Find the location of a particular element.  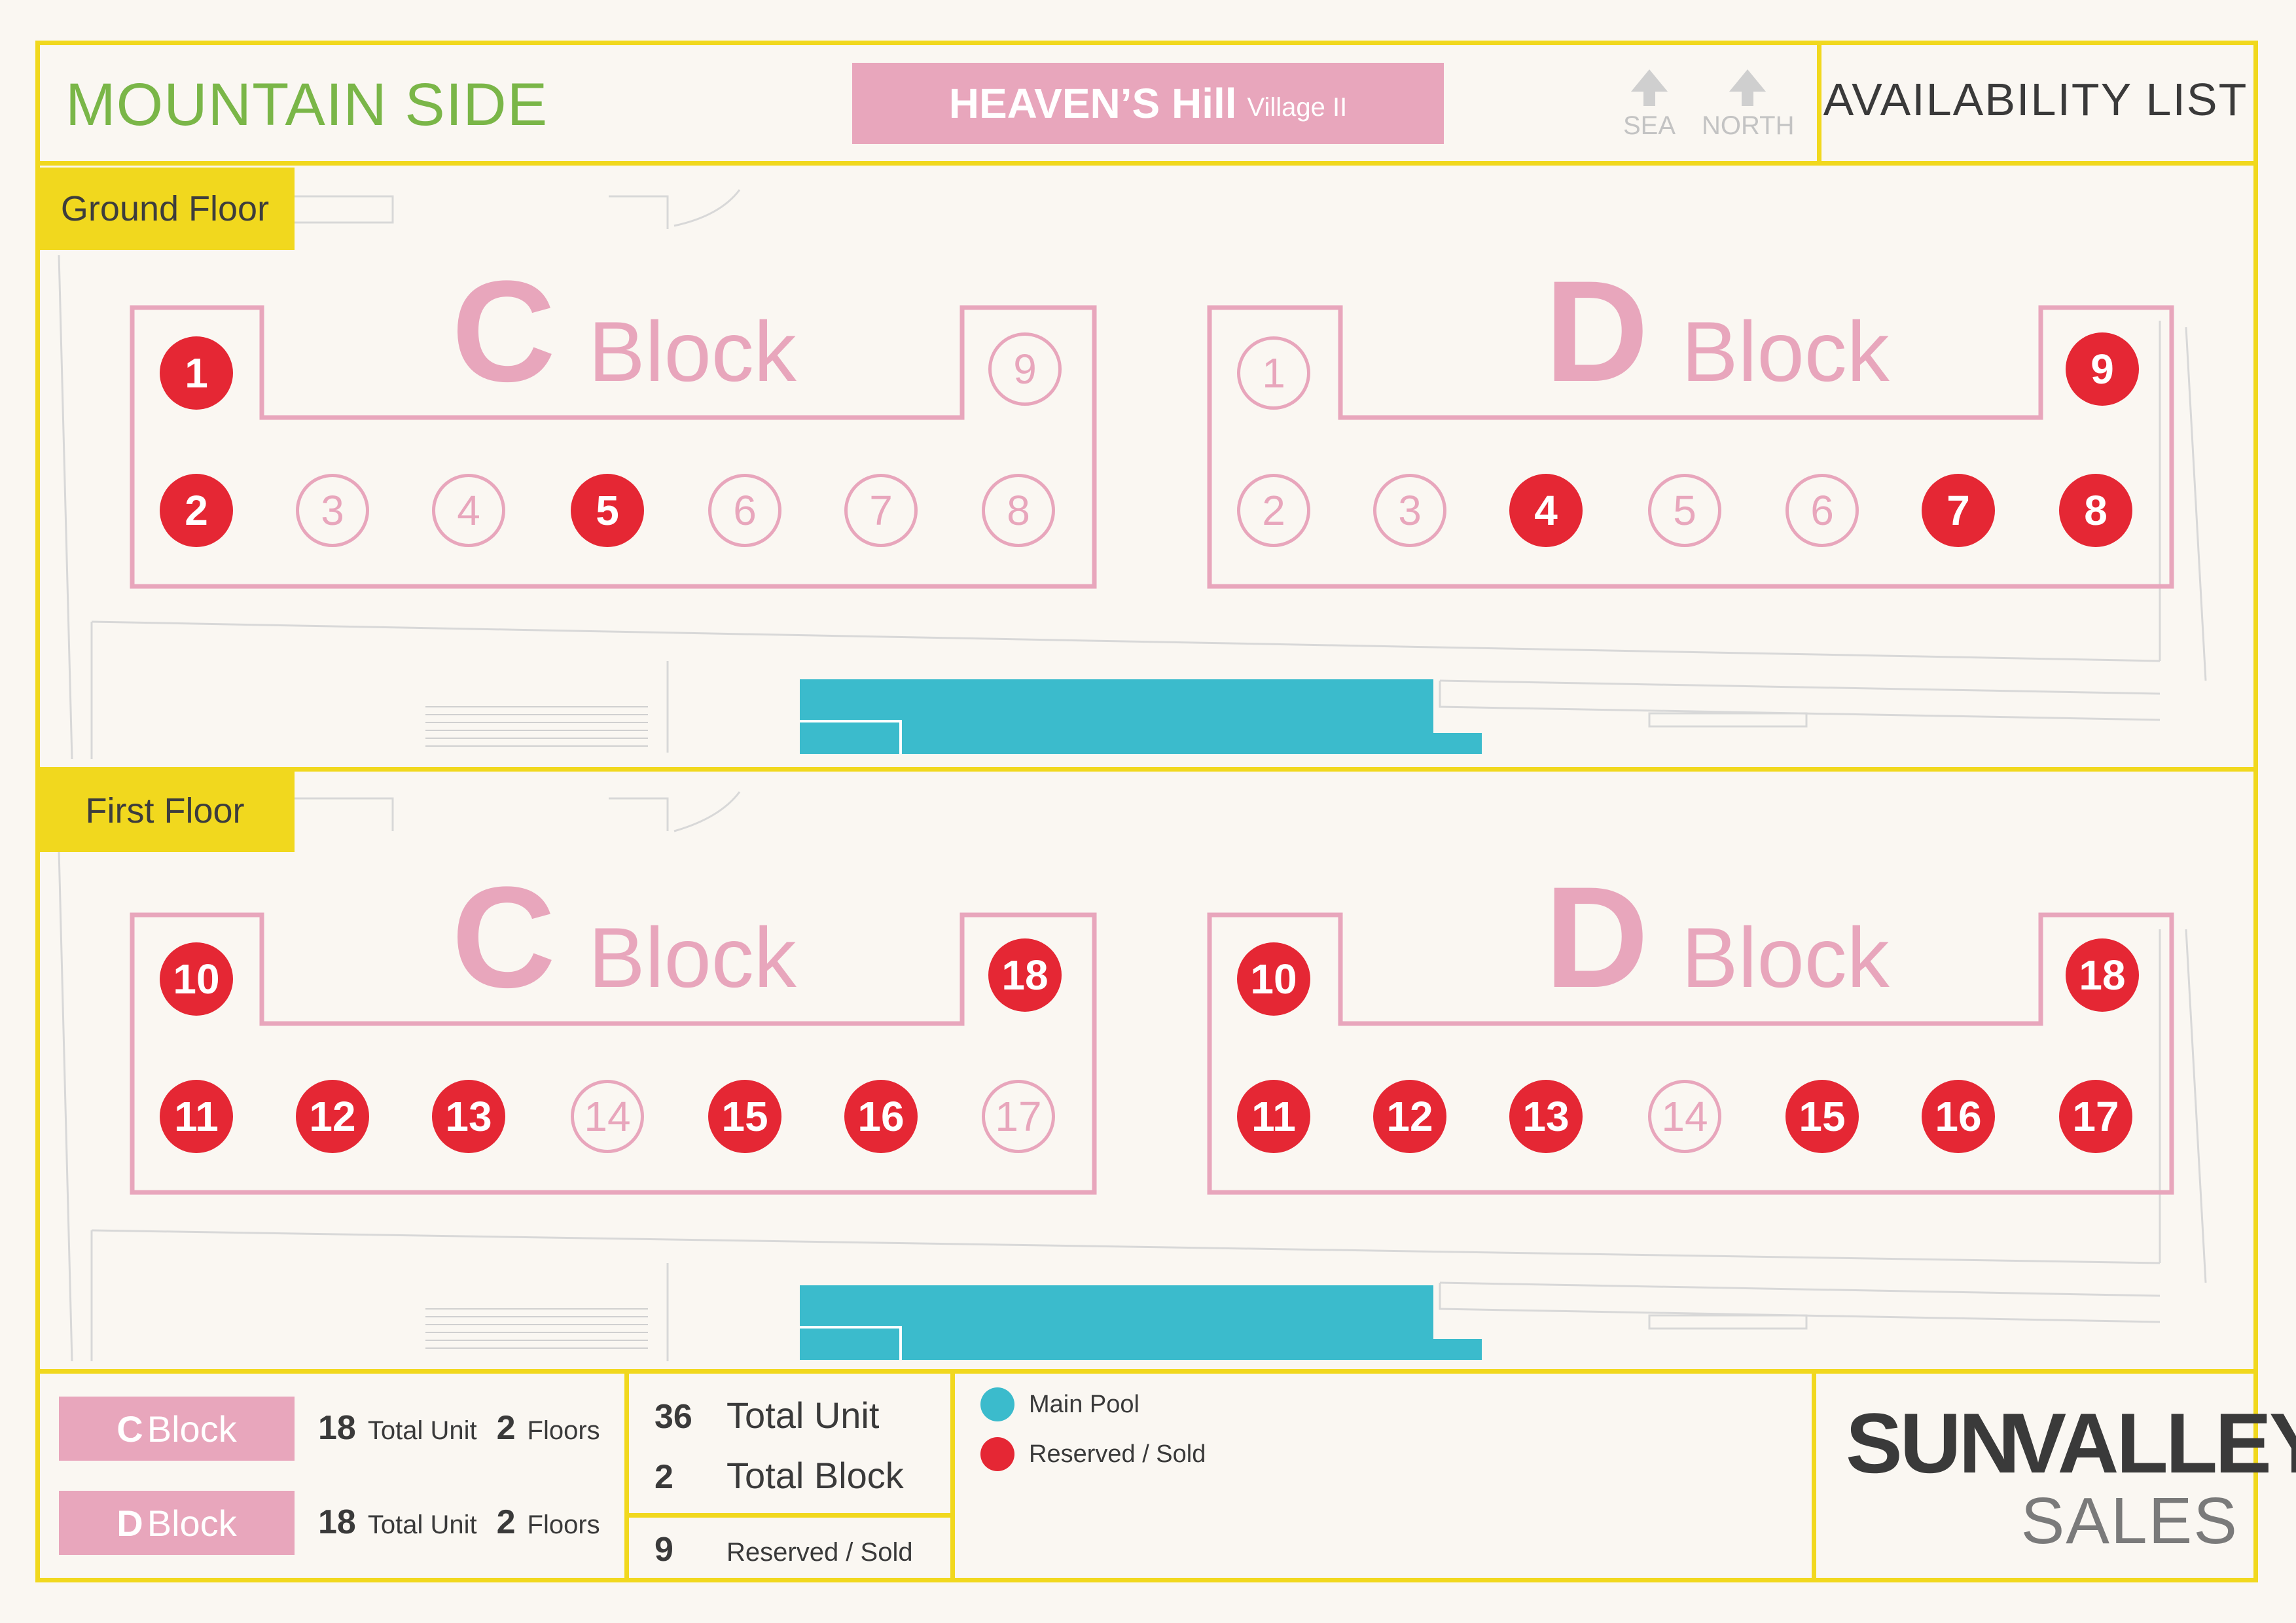

north-direction: NORTH is located at coordinates (1748, 105).